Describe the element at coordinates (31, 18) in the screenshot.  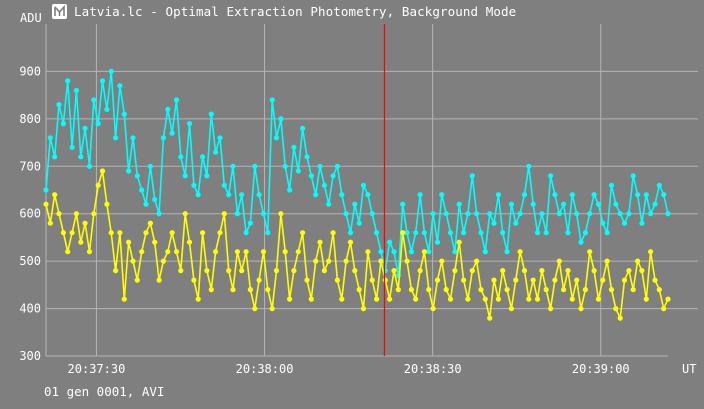
I see `y-axis-label: ADU` at that location.